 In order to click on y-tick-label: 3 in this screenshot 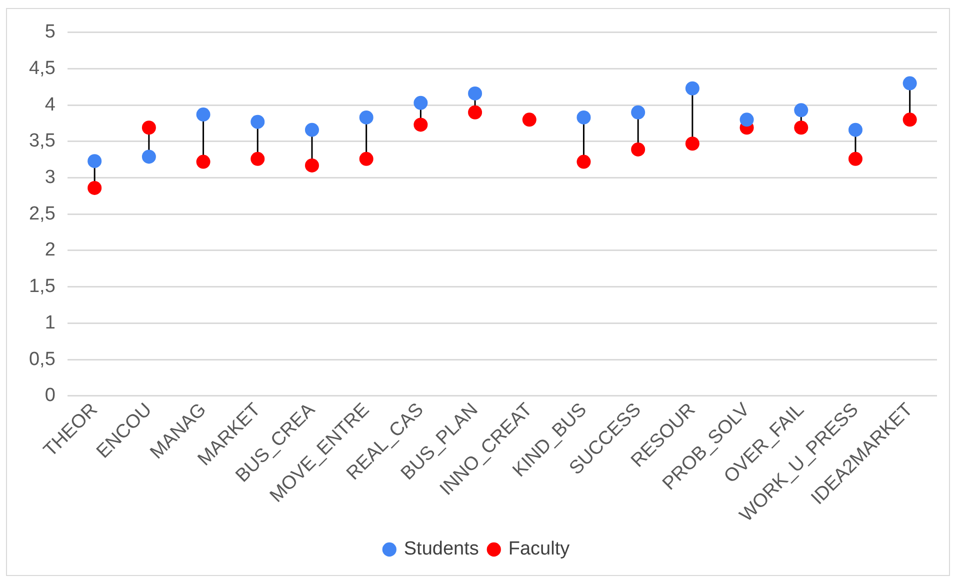, I will do `click(50, 177)`.